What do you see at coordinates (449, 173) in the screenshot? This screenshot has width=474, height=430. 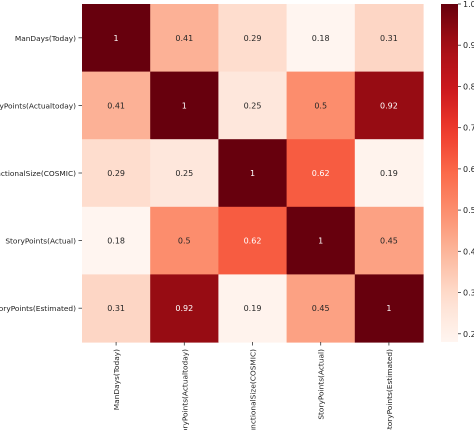 I see `colorbar-gradient` at bounding box center [449, 173].